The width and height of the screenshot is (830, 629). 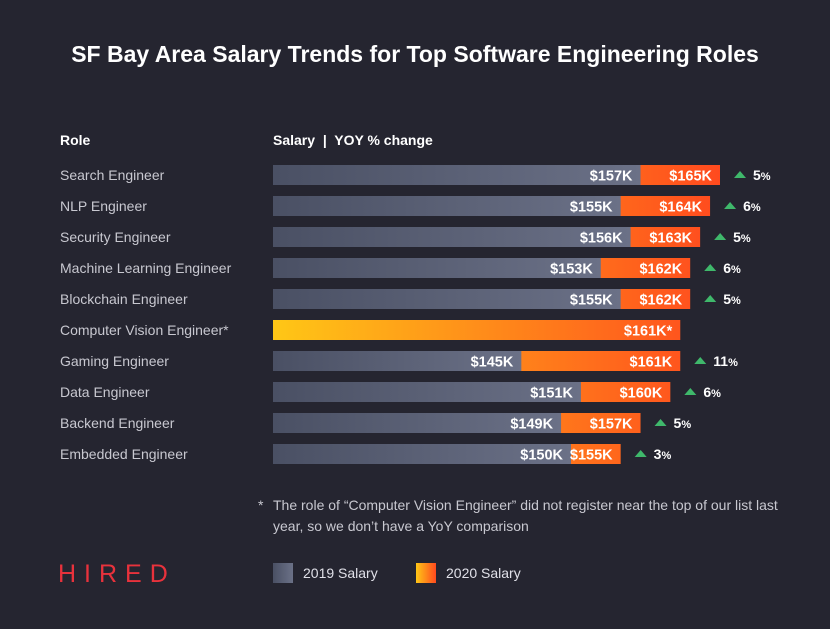 I want to click on bar-label-2020: $160K, so click(x=641, y=394).